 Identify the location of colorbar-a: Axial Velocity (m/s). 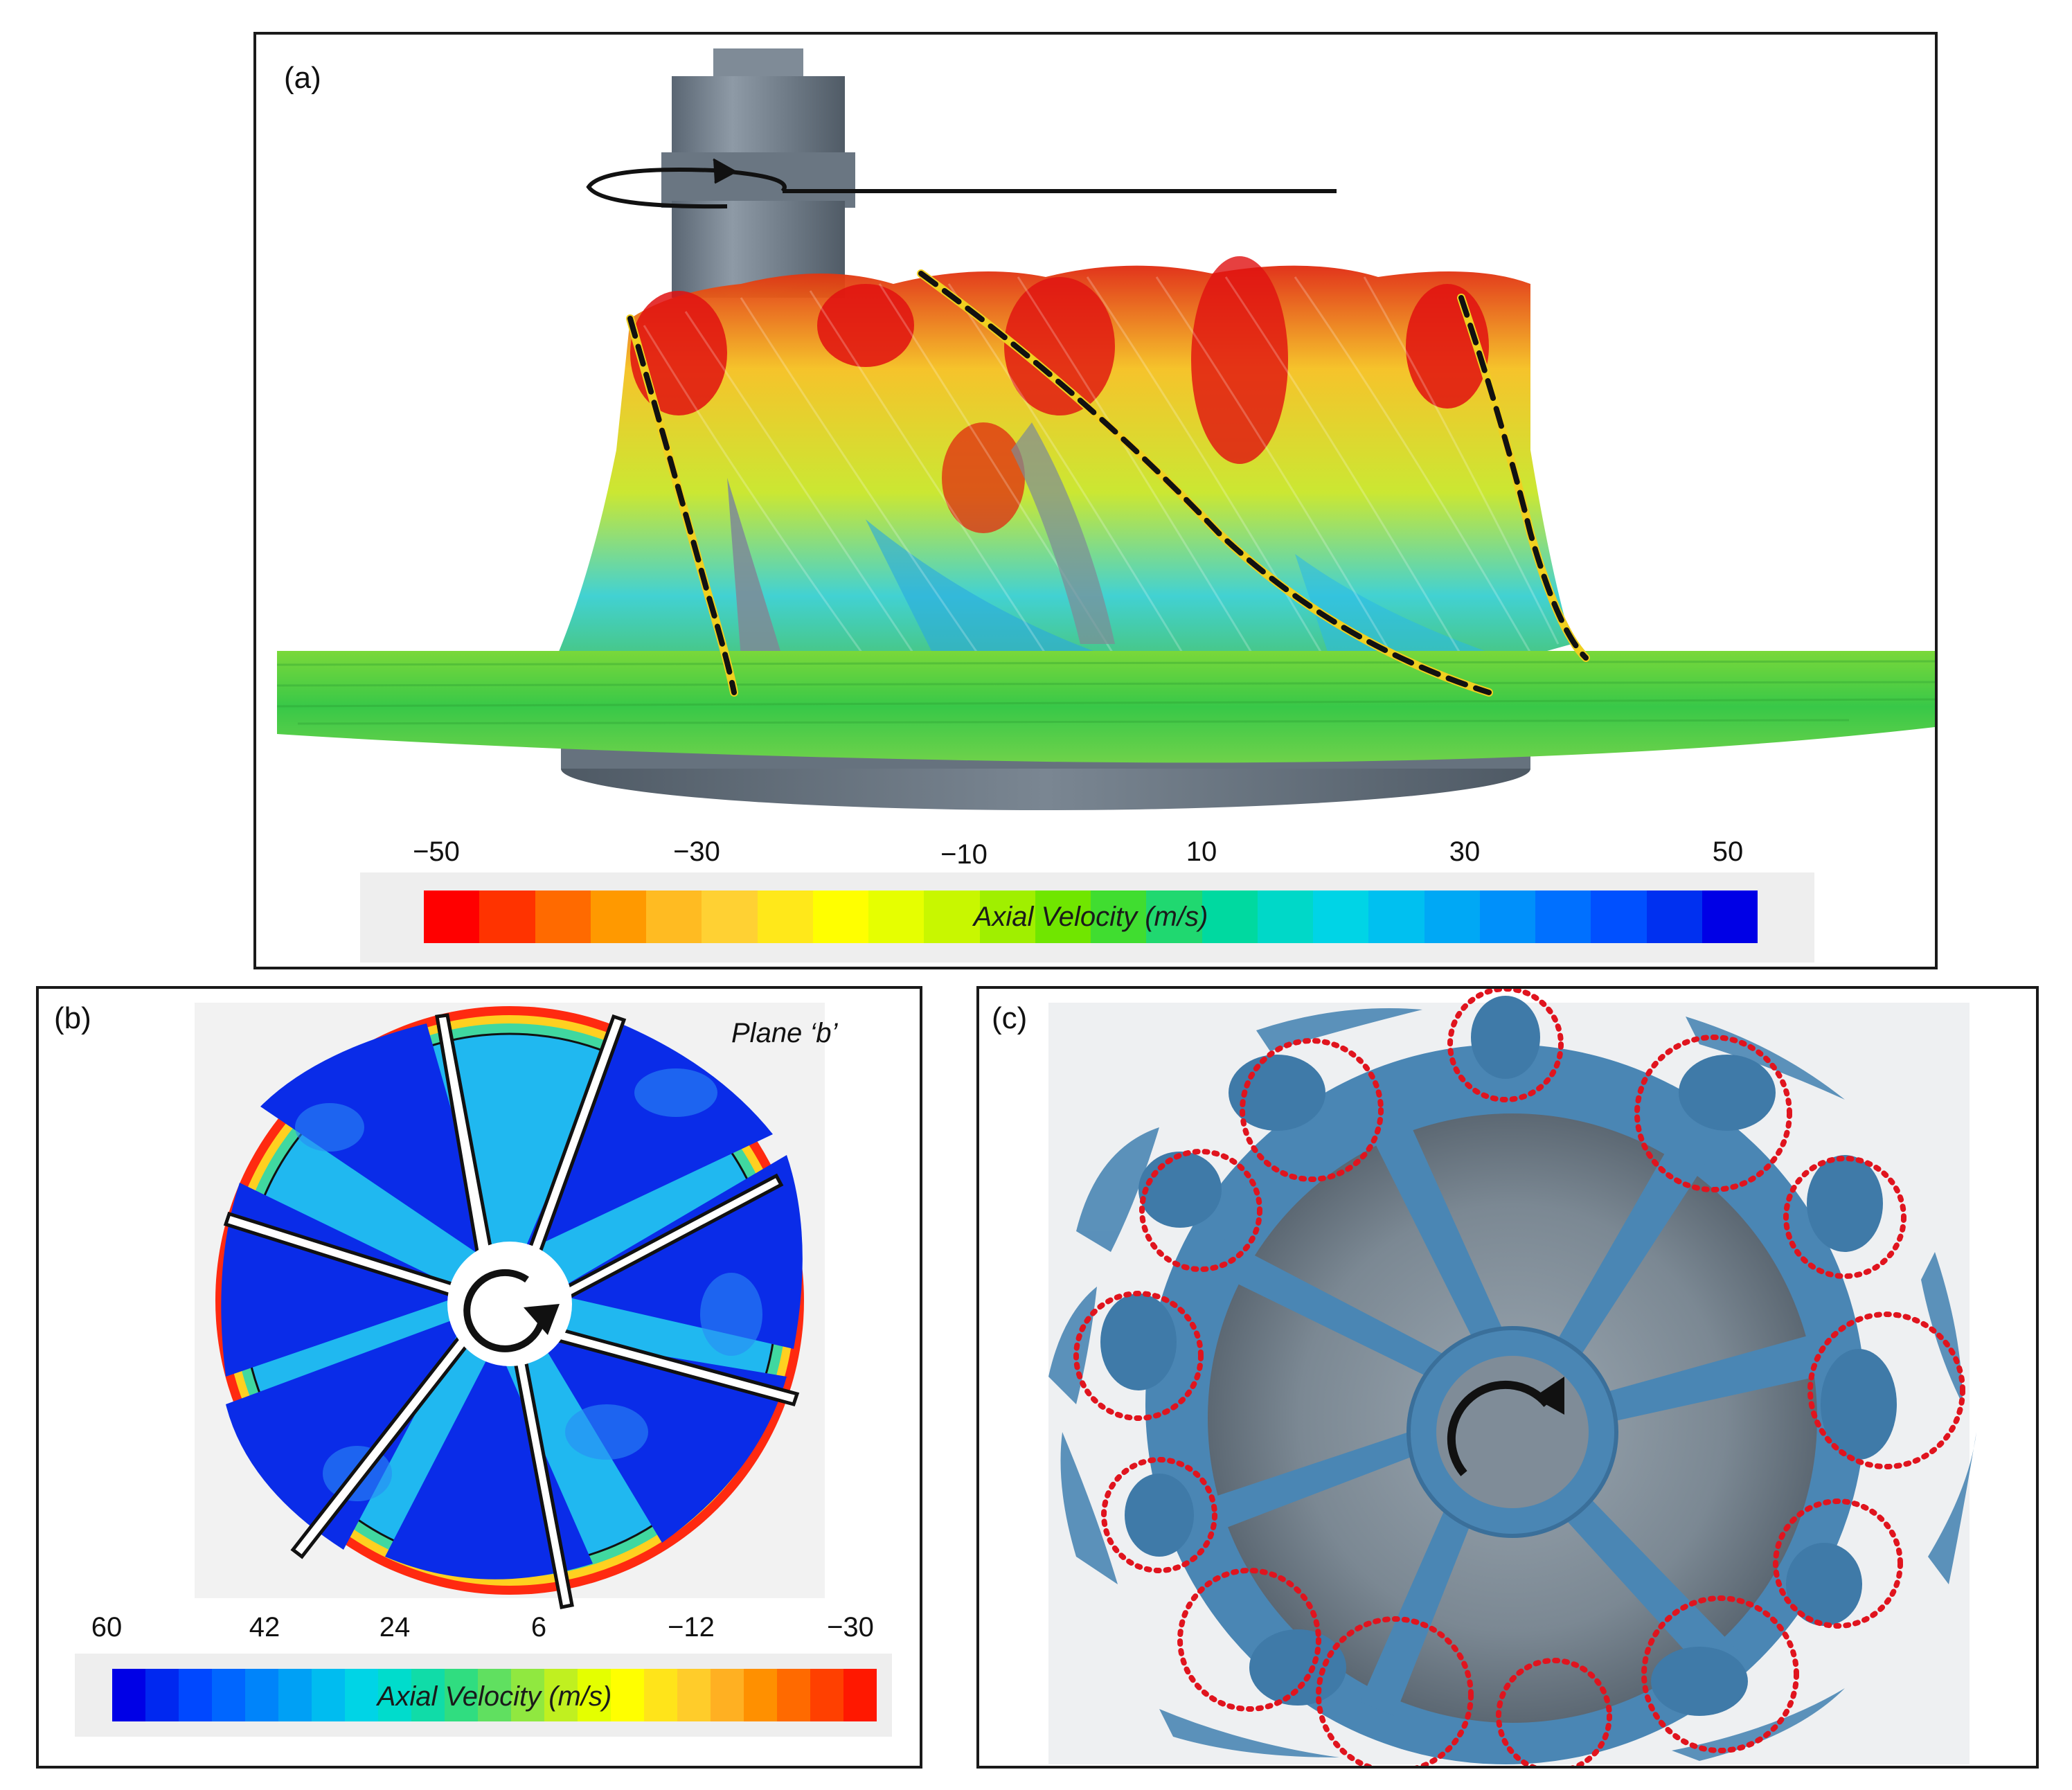
(1087, 917).